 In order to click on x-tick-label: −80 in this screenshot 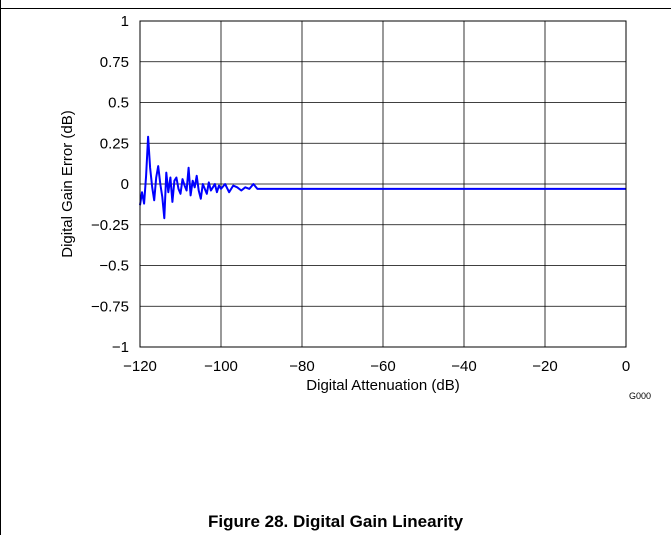, I will do `click(301, 366)`.